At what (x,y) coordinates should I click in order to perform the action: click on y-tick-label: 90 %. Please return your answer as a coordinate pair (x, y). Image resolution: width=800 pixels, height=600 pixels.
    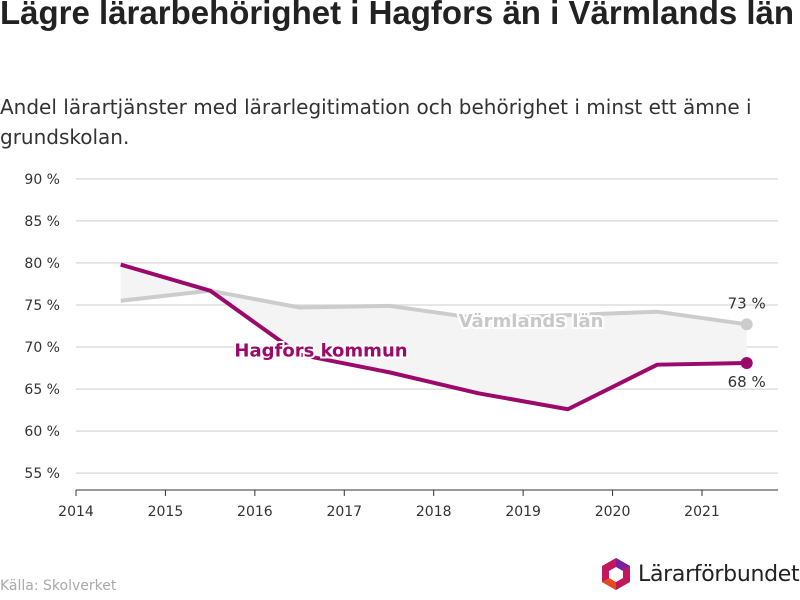
    Looking at the image, I should click on (42, 180).